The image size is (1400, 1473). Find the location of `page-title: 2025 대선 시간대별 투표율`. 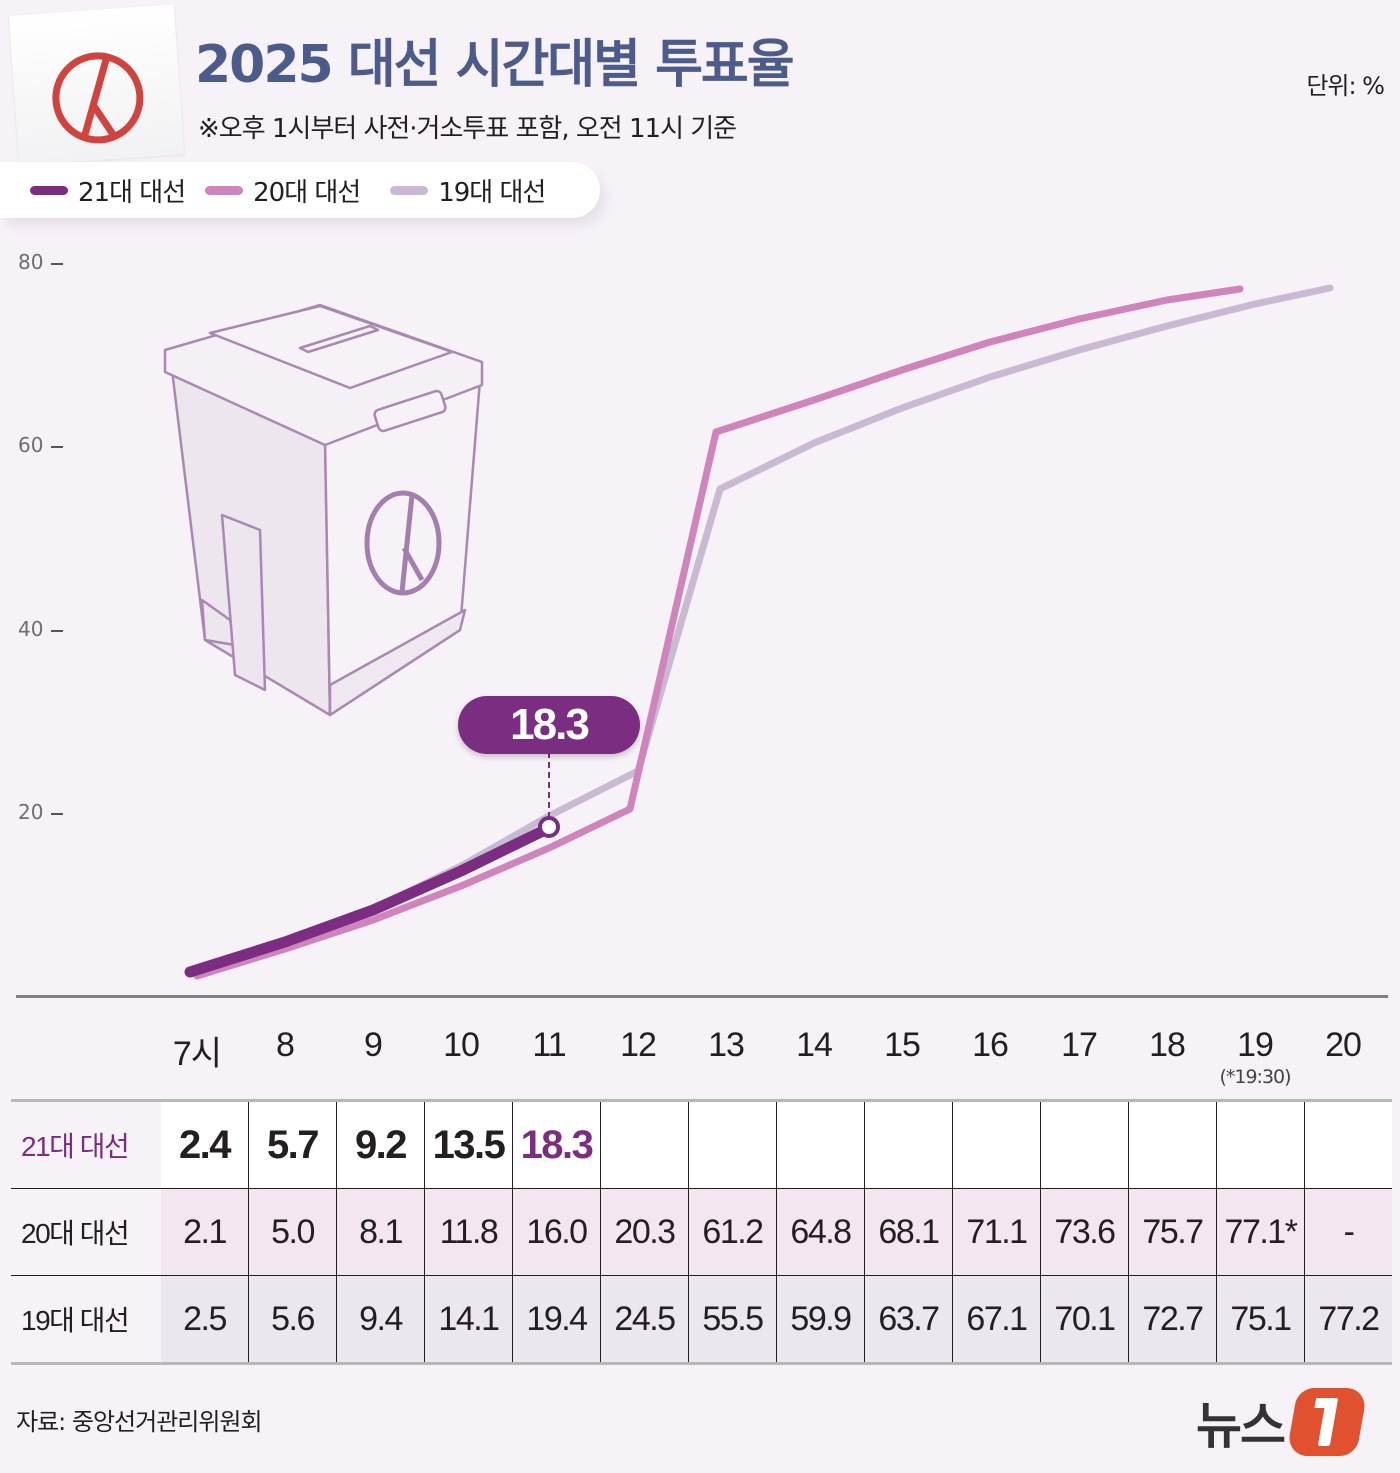

page-title: 2025 대선 시간대별 투표율 is located at coordinates (495, 65).